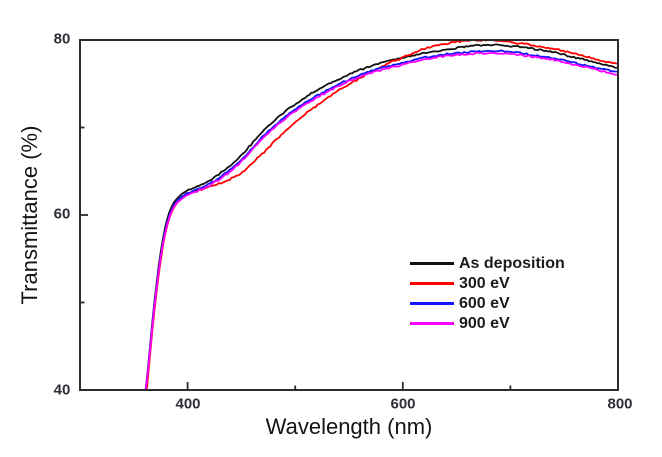 This screenshot has width=662, height=457. I want to click on legend-item-300ev: 300 eV, so click(487, 283).